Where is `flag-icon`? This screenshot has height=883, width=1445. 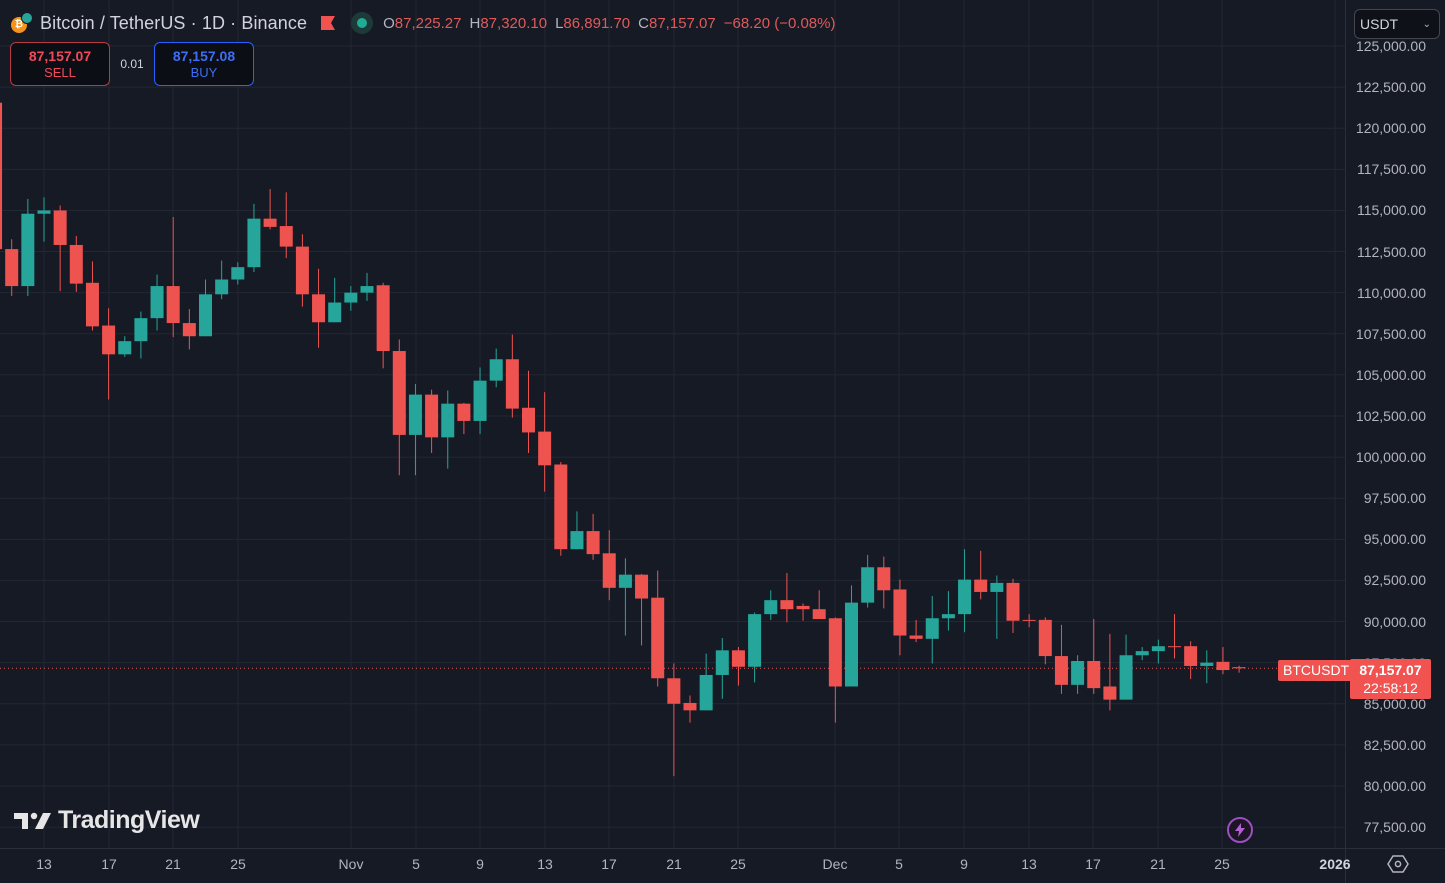 flag-icon is located at coordinates (328, 23).